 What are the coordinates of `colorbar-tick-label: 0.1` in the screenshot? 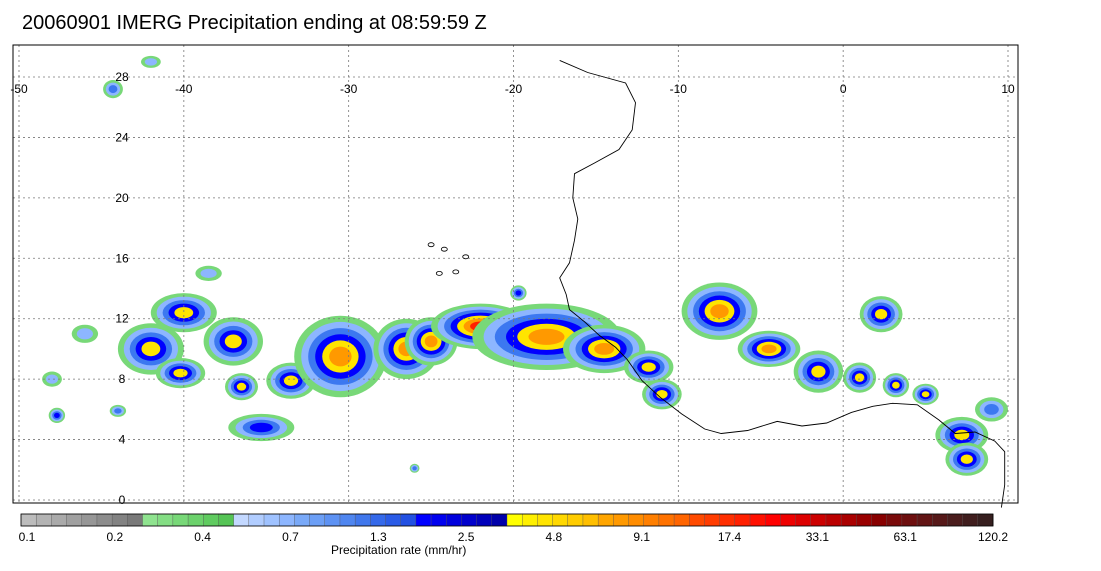 It's located at (27, 537).